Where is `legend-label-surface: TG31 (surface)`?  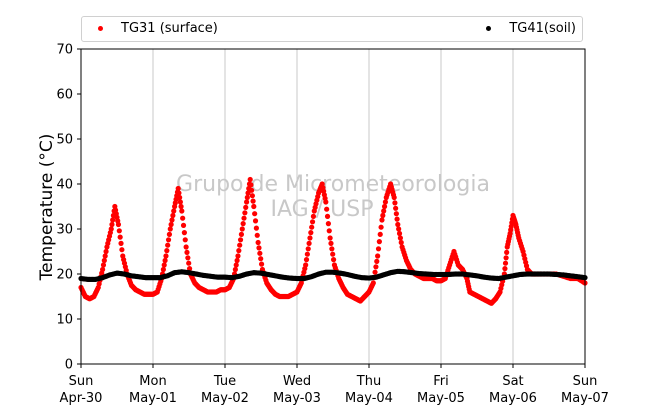 legend-label-surface: TG31 (surface) is located at coordinates (169, 28).